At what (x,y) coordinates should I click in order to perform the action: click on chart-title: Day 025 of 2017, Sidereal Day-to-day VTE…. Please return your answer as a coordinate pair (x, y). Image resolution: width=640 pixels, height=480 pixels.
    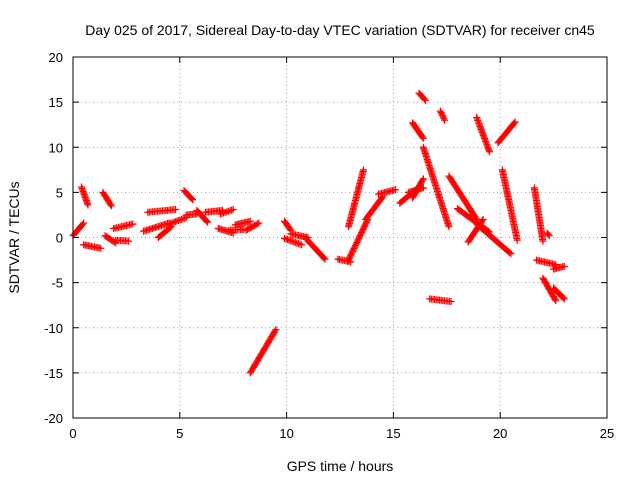
    Looking at the image, I should click on (340, 30).